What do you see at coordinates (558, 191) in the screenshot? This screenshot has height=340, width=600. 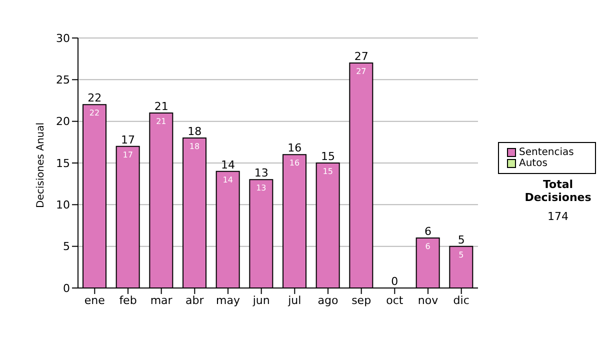 I see `text: Total Decisiones` at bounding box center [558, 191].